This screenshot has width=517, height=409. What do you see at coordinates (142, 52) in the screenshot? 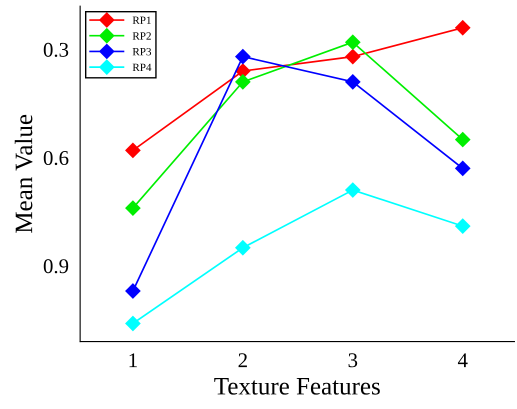
I see `legend-label: RP3` at bounding box center [142, 52].